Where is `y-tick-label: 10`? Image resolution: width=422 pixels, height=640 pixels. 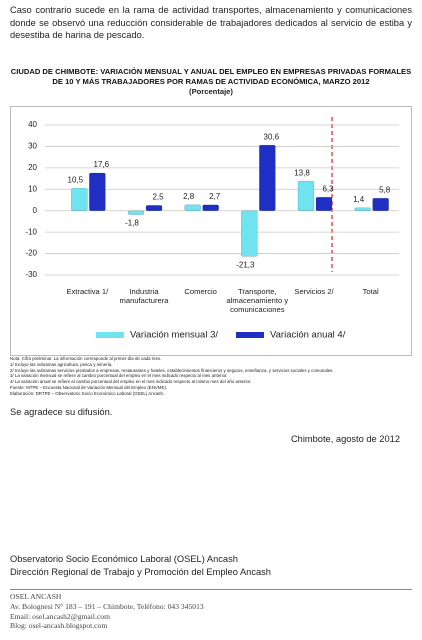
y-tick-label: 10 is located at coordinates (32, 188).